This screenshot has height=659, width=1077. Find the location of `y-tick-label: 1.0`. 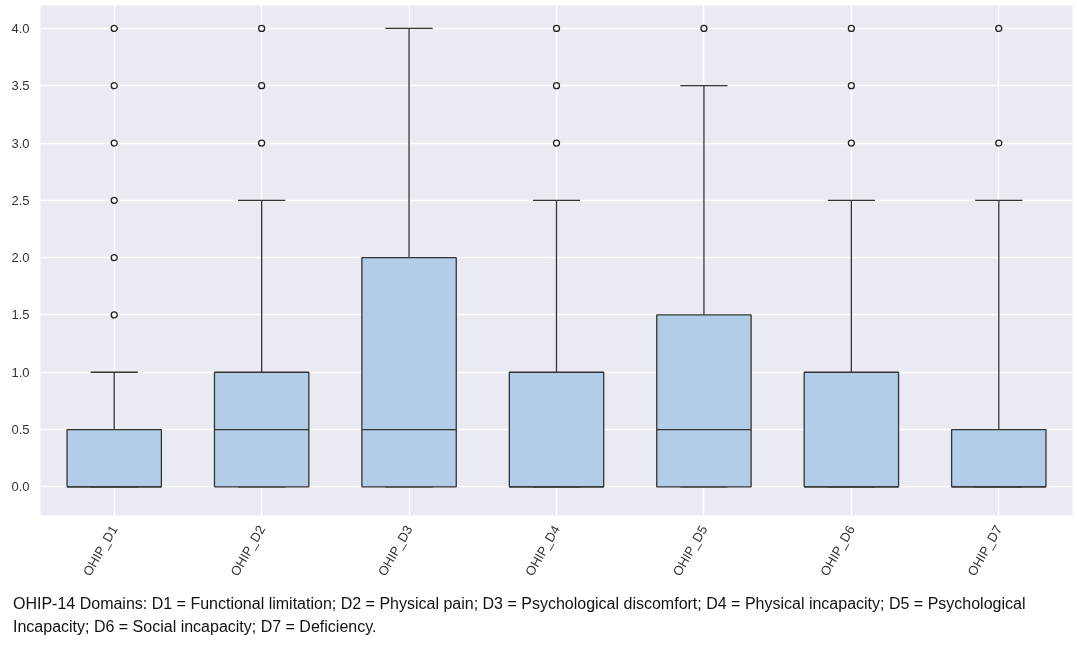

y-tick-label: 1.0 is located at coordinates (20, 372).